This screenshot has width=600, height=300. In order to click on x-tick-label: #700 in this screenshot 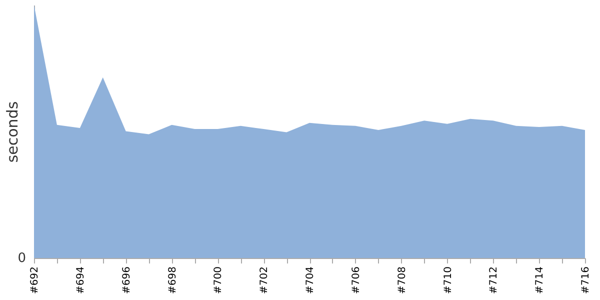, I will do `click(218, 280)`.